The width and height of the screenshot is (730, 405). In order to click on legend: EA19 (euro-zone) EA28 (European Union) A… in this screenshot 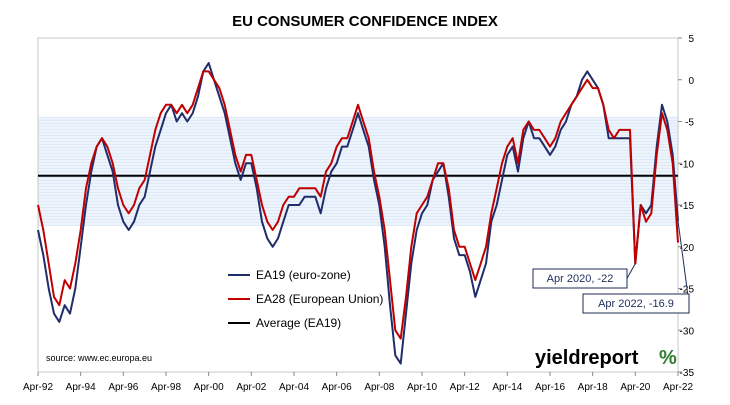, I will do `click(305, 299)`.